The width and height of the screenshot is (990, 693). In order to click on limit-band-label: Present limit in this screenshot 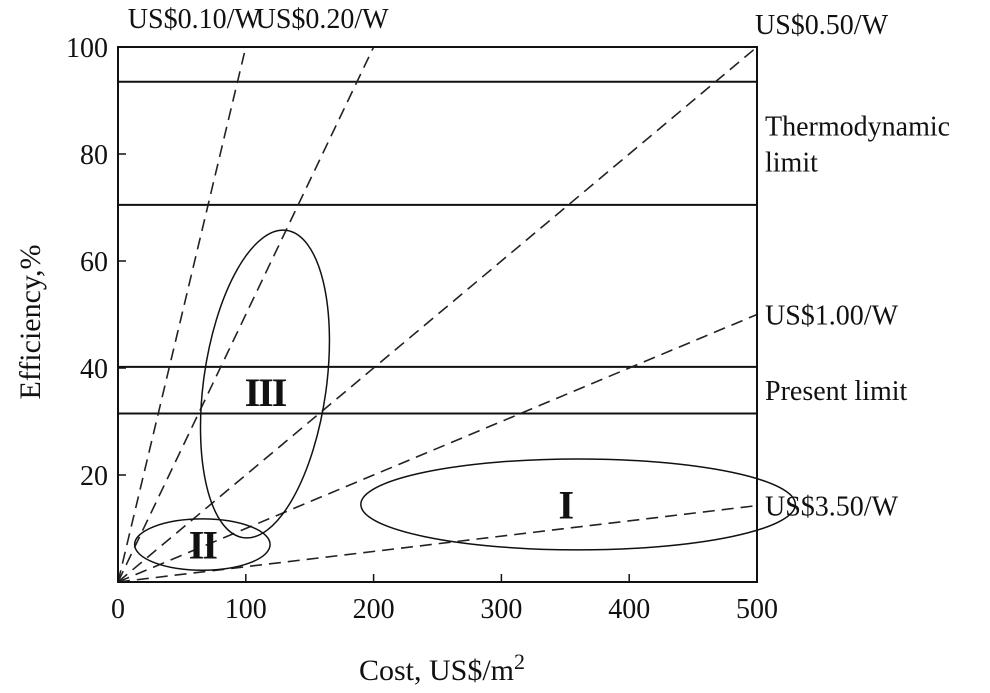, I will do `click(836, 391)`.